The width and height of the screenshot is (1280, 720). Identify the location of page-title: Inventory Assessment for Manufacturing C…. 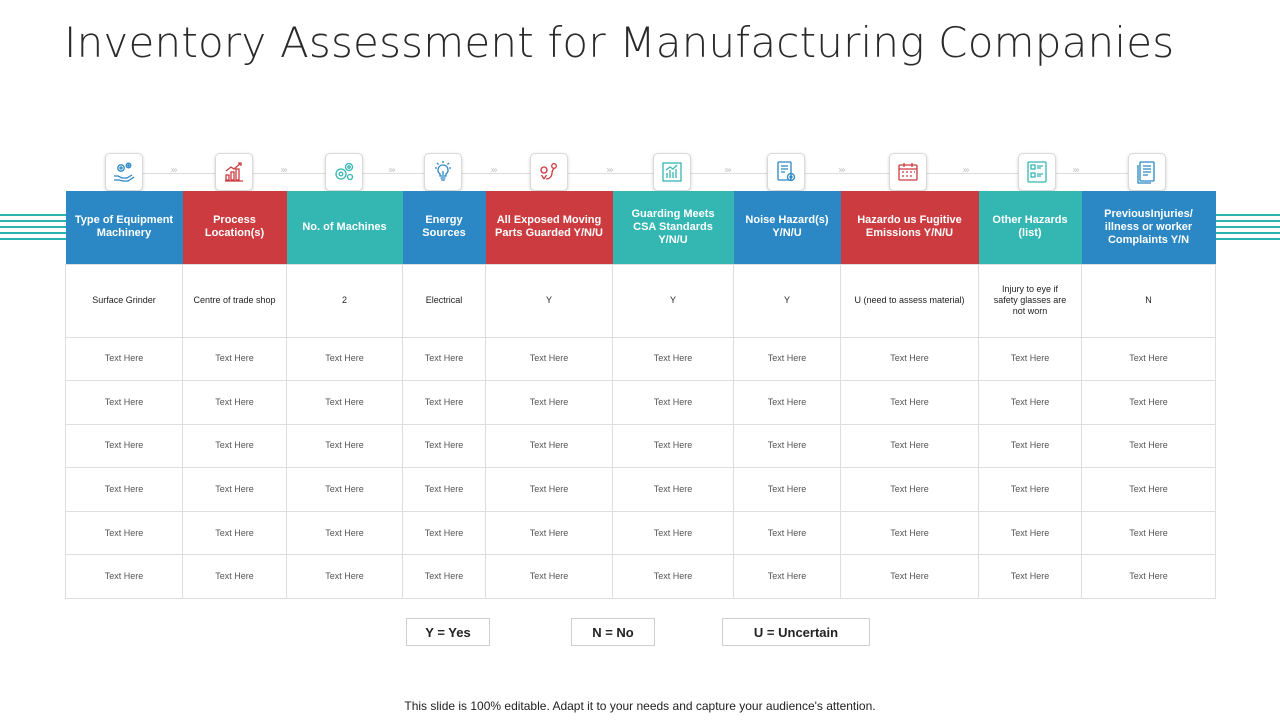
(619, 42).